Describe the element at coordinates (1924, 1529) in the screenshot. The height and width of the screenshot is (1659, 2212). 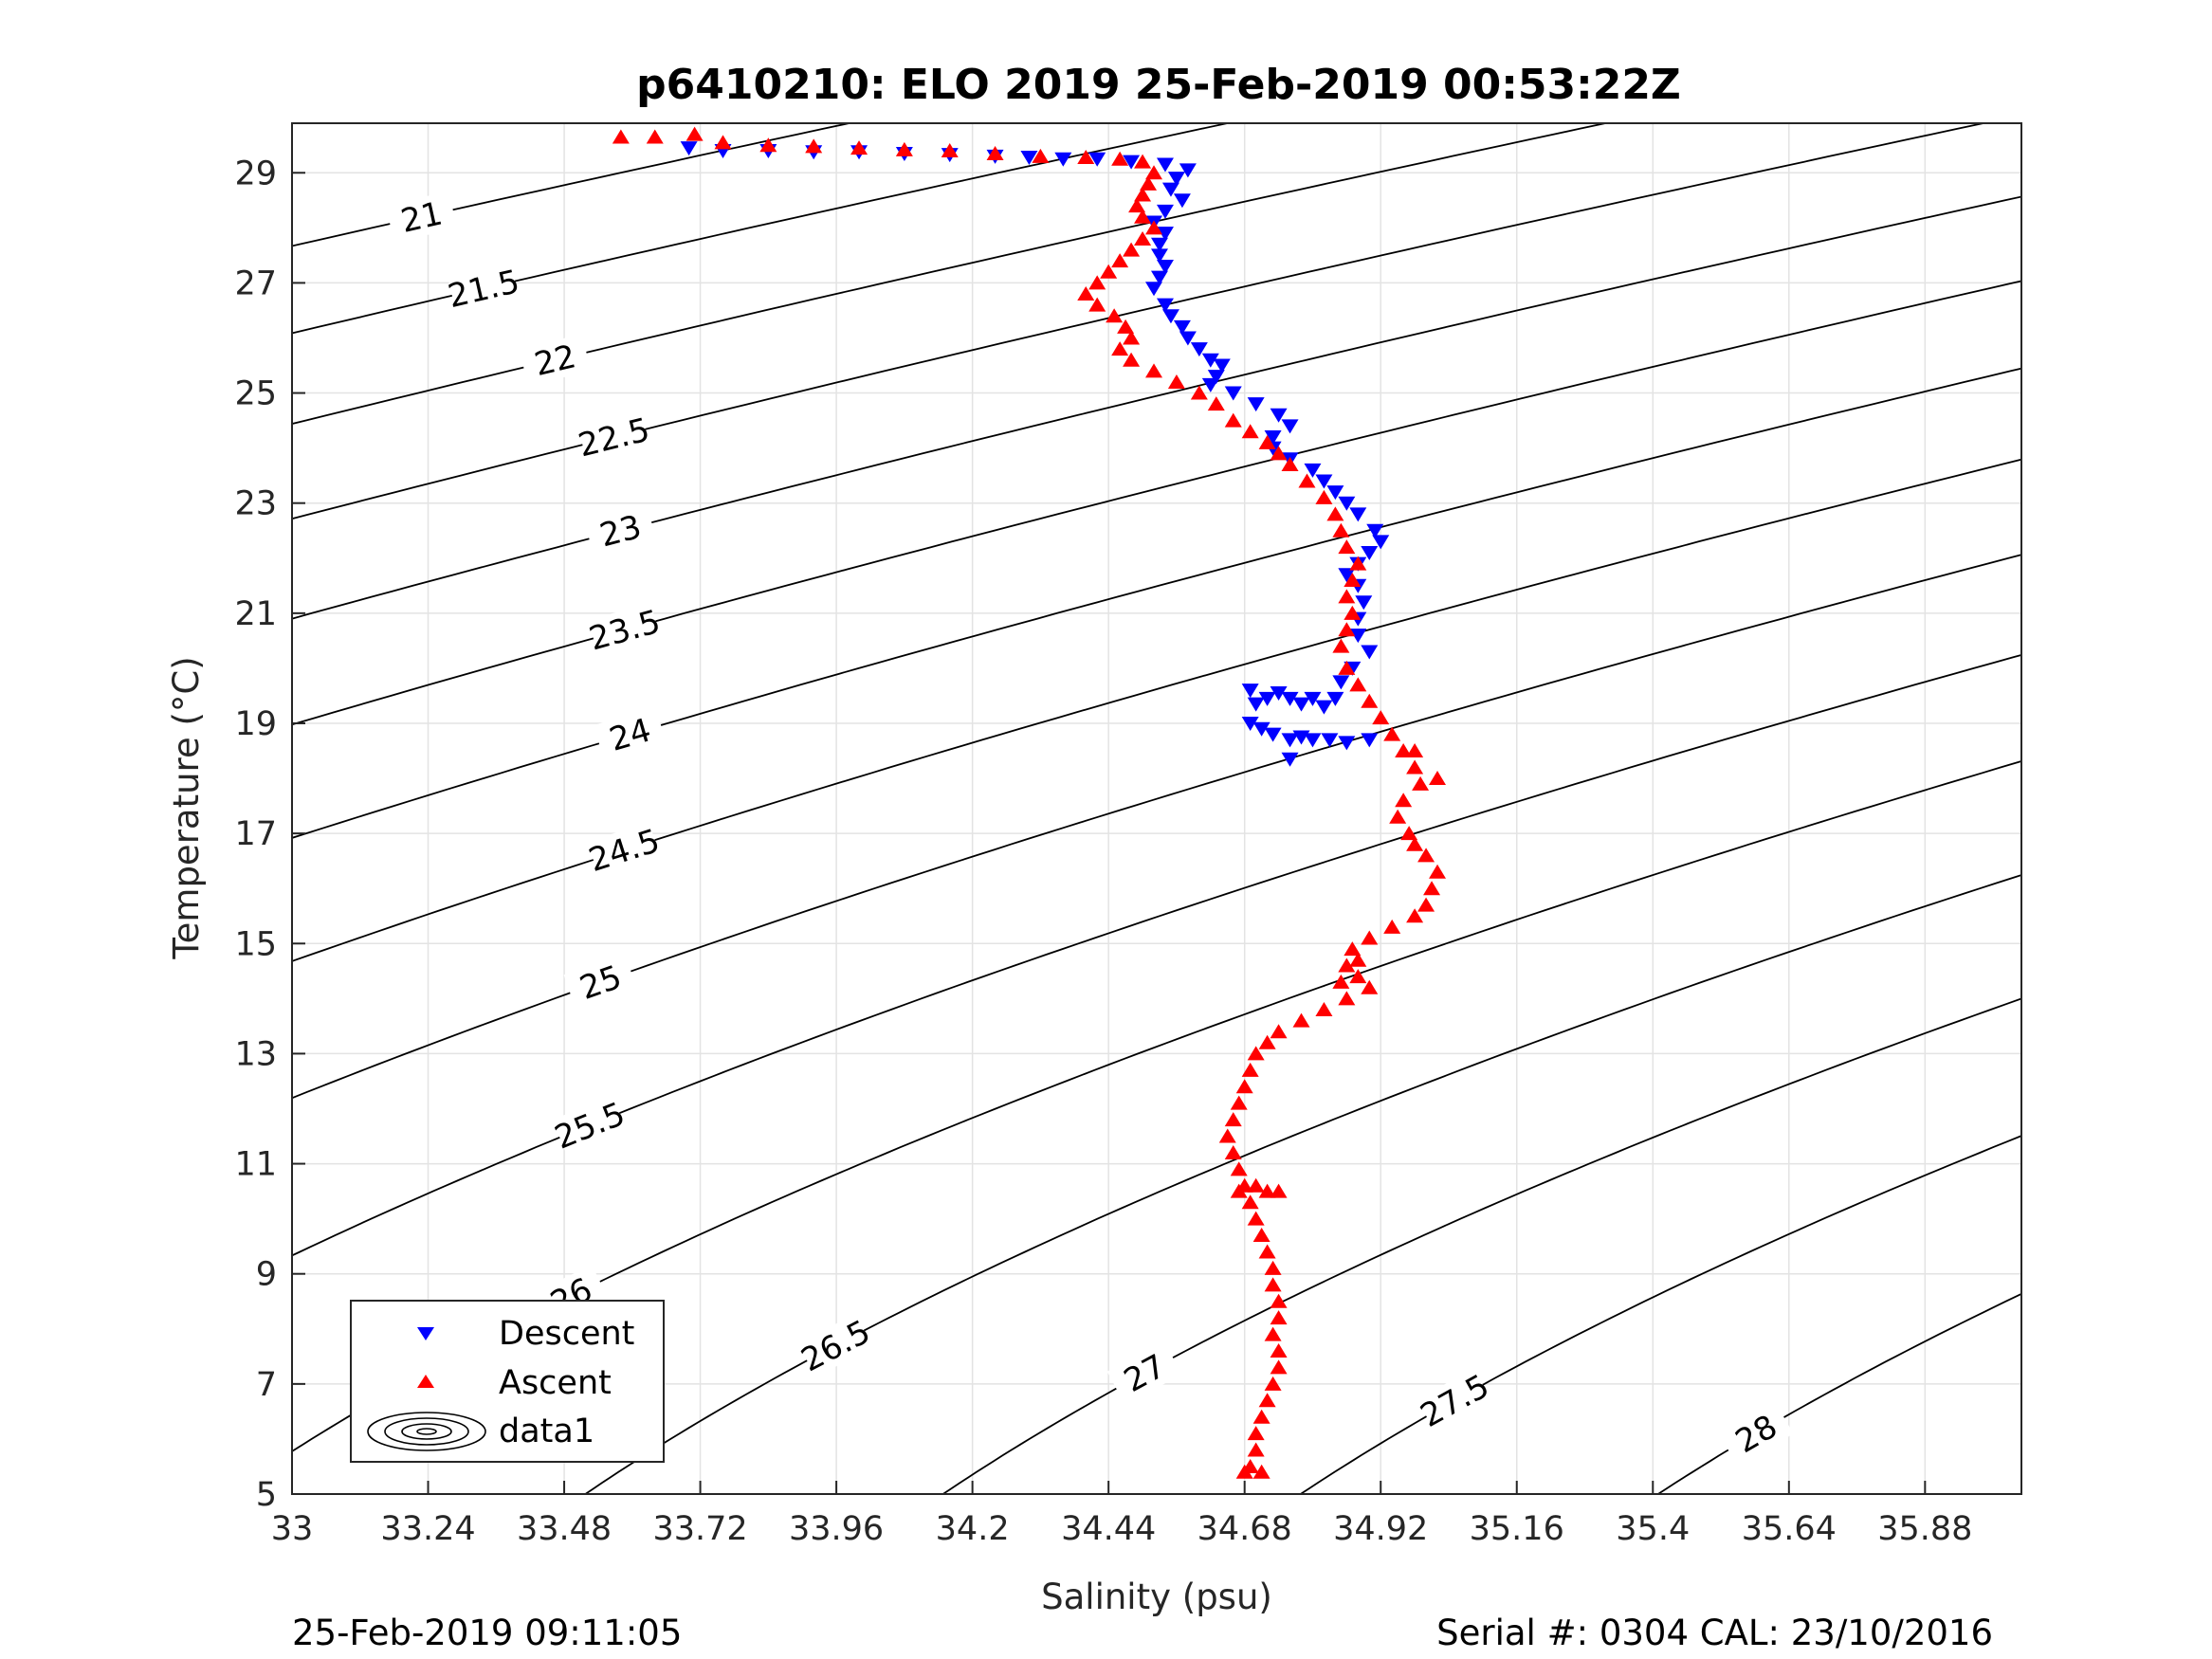
I see `x-tick-label: 35.88` at that location.